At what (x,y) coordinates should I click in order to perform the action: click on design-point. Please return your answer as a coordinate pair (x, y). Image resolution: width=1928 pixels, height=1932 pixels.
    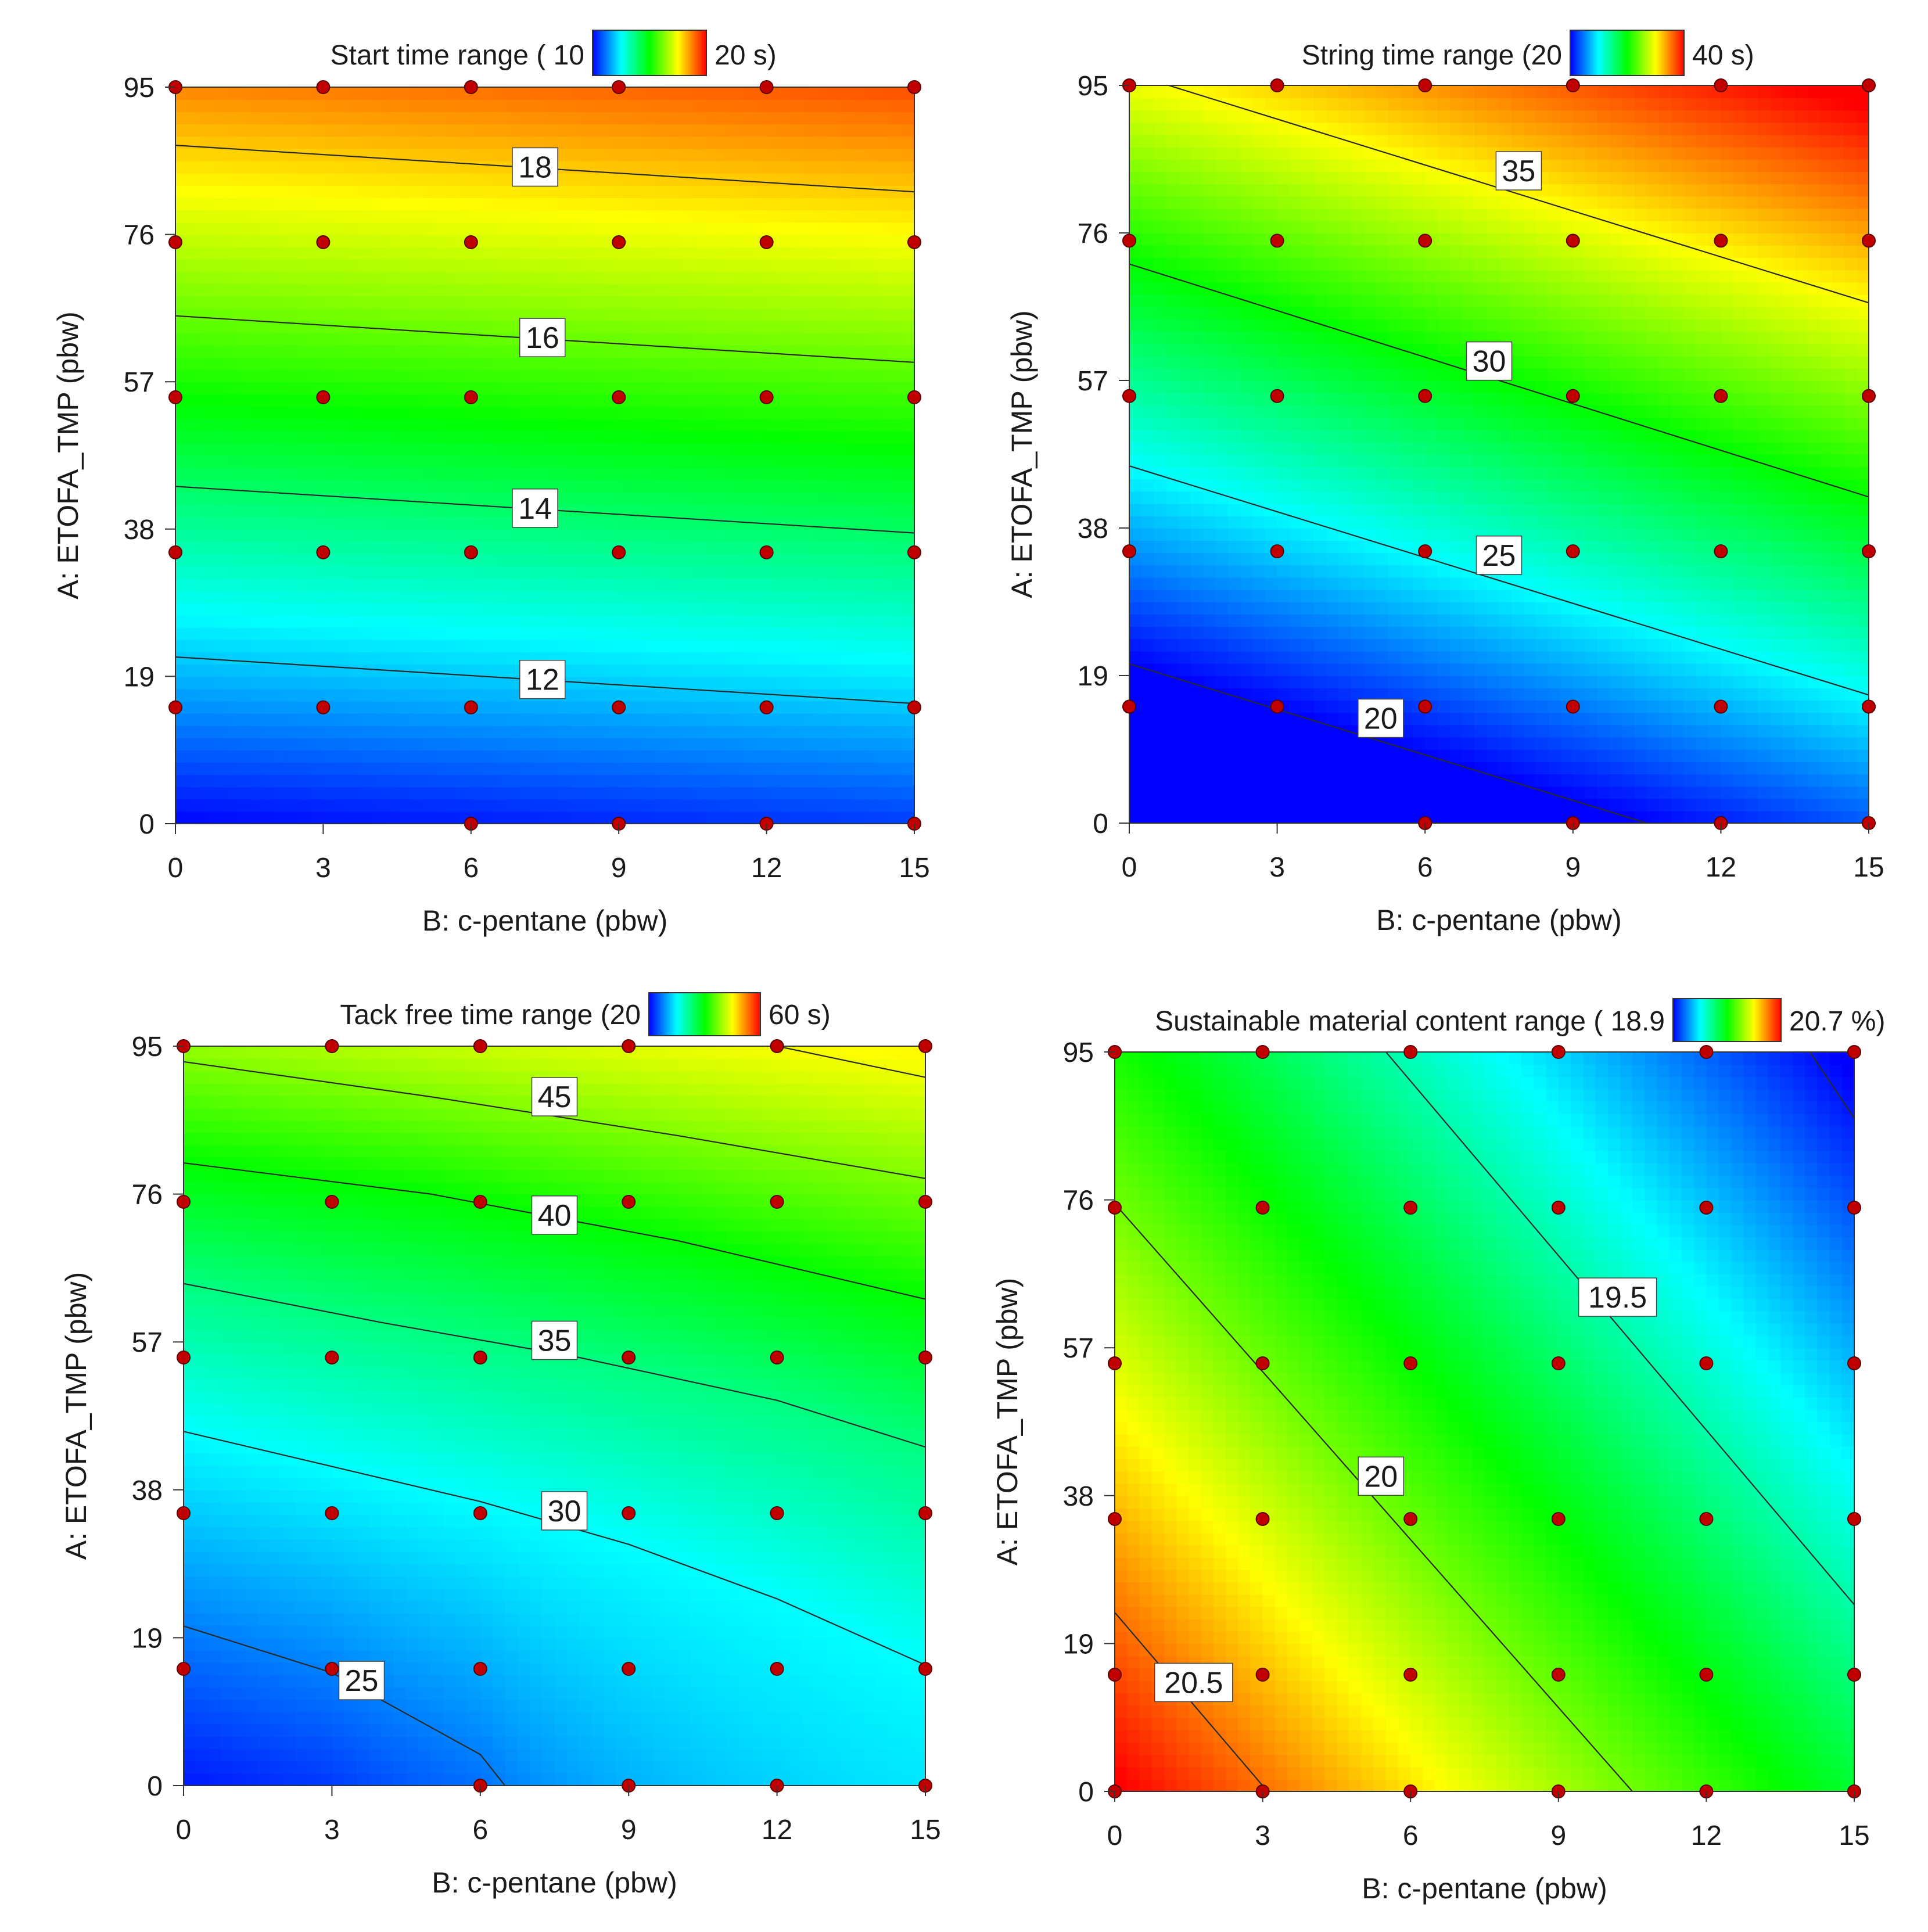
    Looking at the image, I should click on (767, 552).